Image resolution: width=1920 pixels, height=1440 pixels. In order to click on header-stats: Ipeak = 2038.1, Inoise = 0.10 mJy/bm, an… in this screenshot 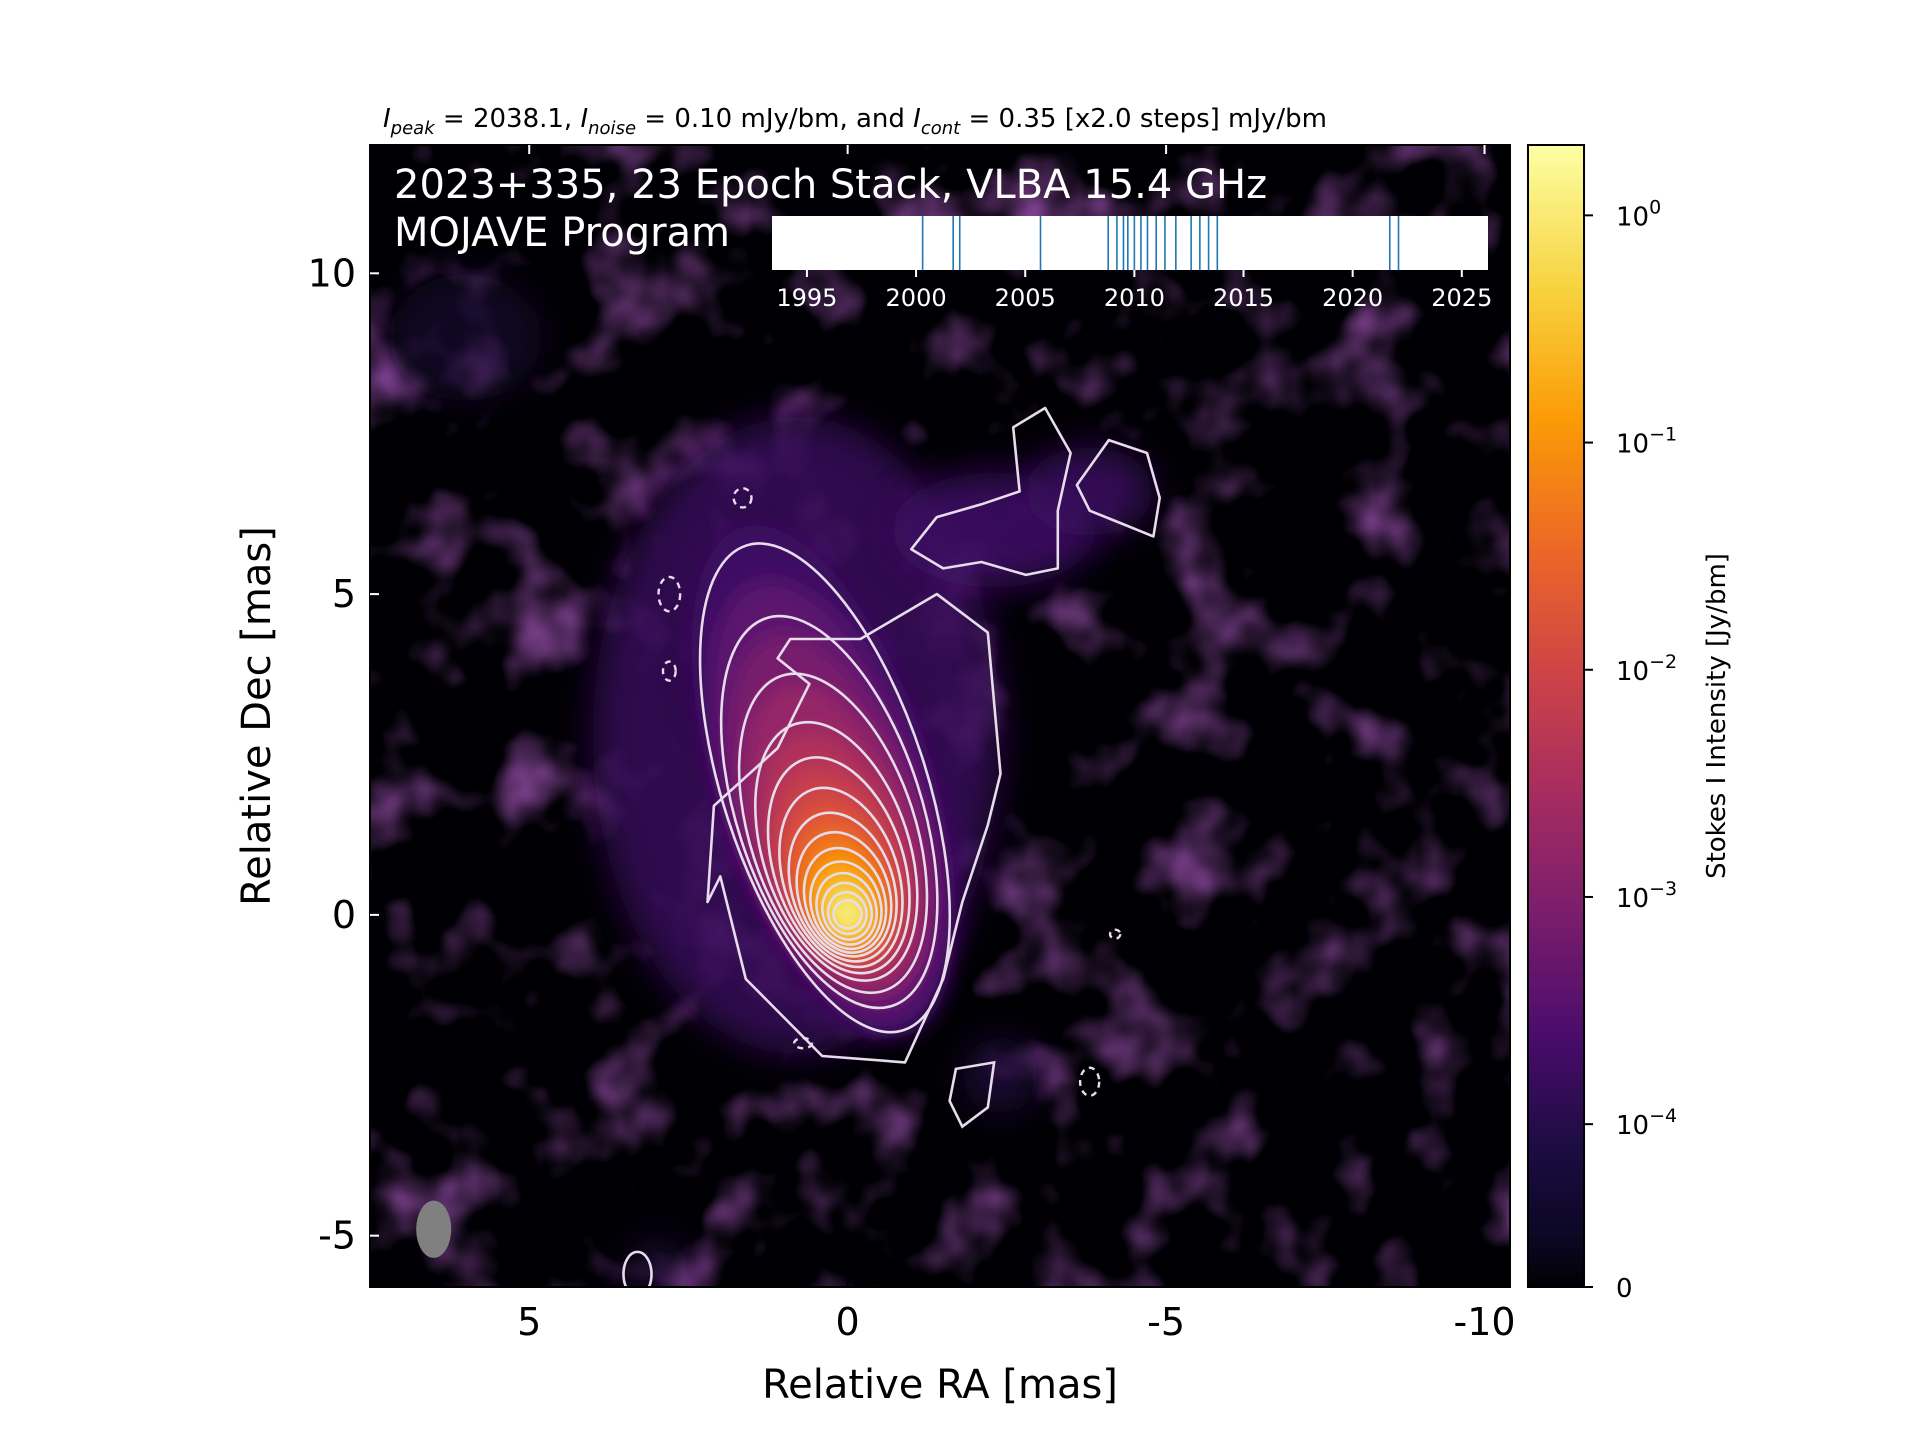, I will do `click(855, 121)`.